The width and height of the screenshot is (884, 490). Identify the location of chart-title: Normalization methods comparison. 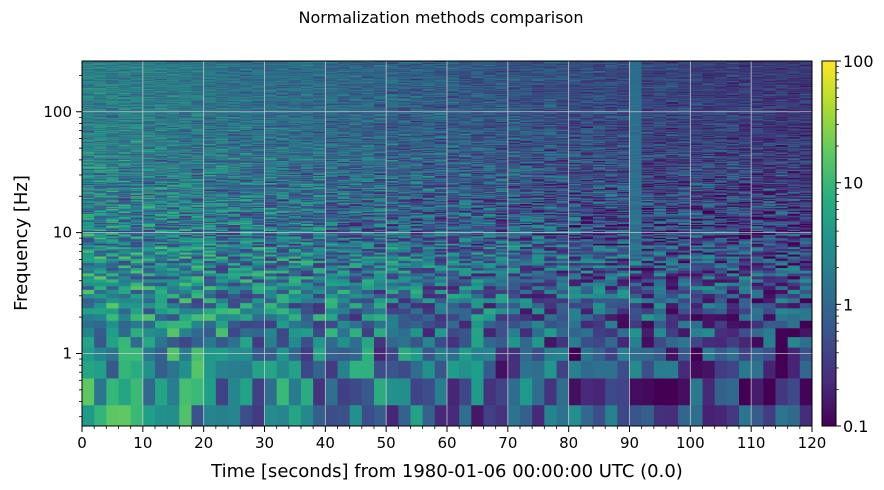
(441, 17).